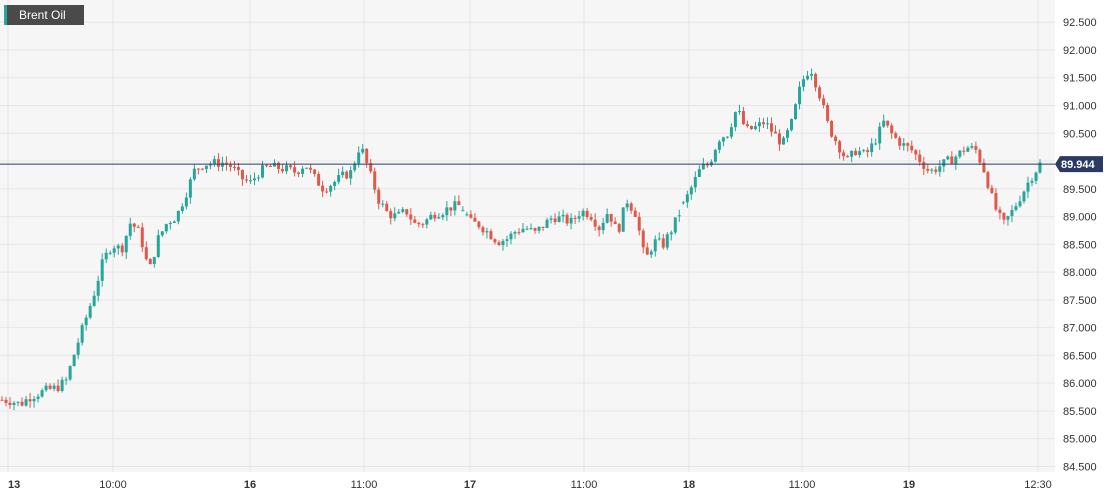 This screenshot has width=1118, height=497. Describe the element at coordinates (364, 485) in the screenshot. I see `x-tick-label: 11:00` at that location.